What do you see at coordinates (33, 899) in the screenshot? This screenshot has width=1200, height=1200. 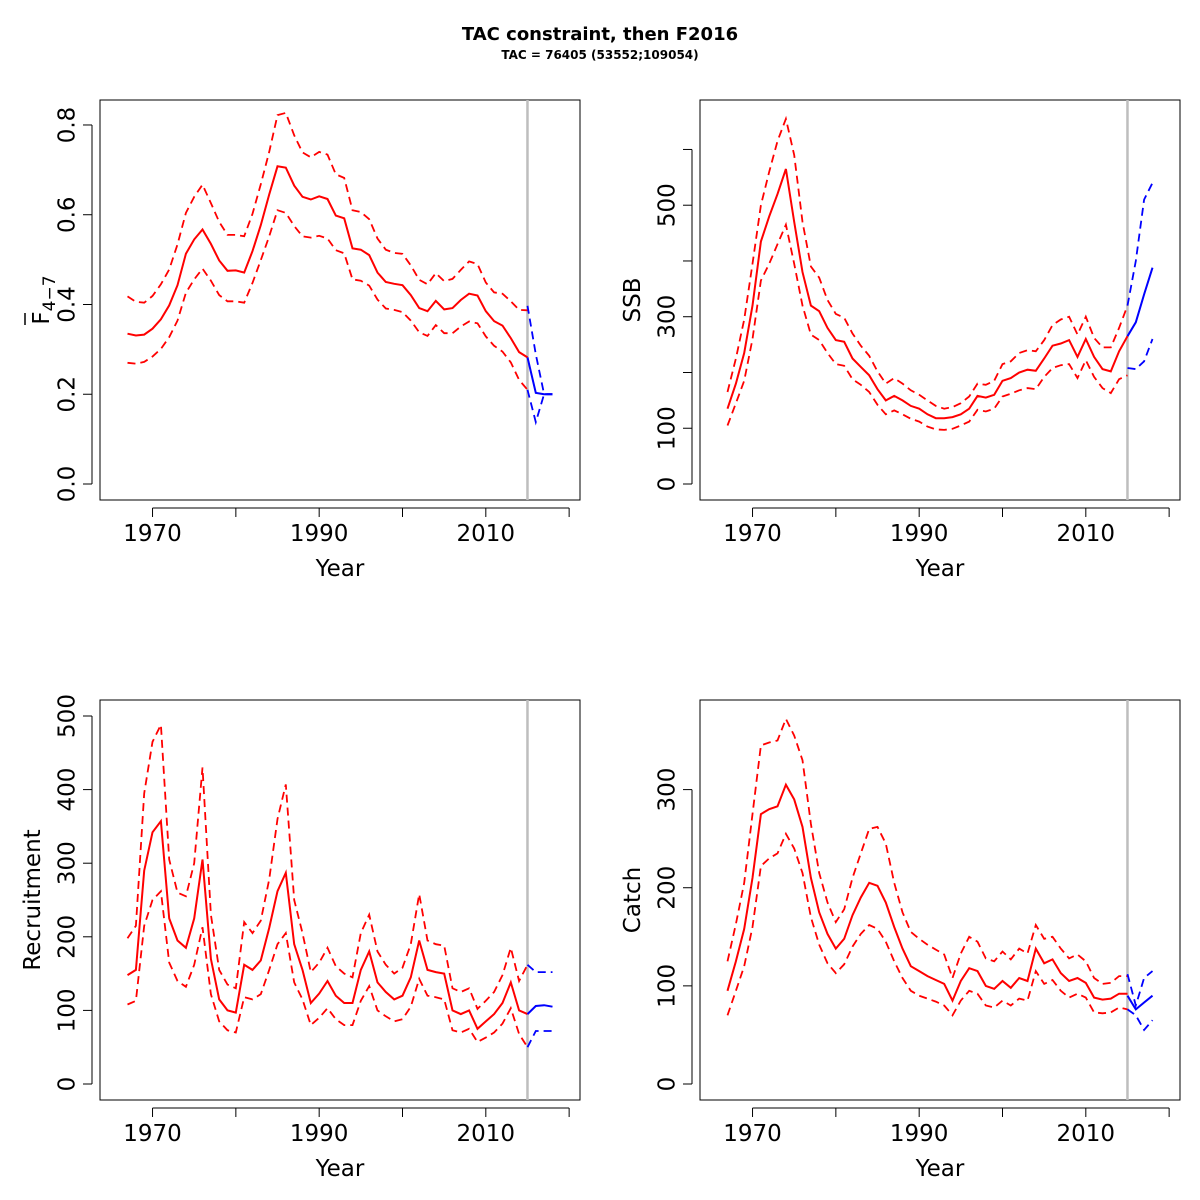 I see `y-axis-label: Recruitment` at bounding box center [33, 899].